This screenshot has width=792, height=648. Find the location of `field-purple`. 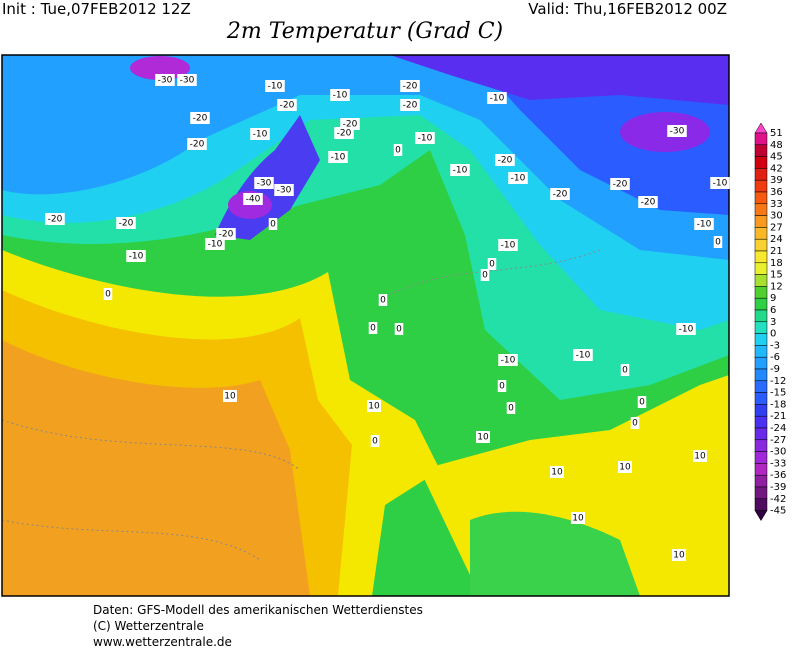

field-purple is located at coordinates (414, 80).